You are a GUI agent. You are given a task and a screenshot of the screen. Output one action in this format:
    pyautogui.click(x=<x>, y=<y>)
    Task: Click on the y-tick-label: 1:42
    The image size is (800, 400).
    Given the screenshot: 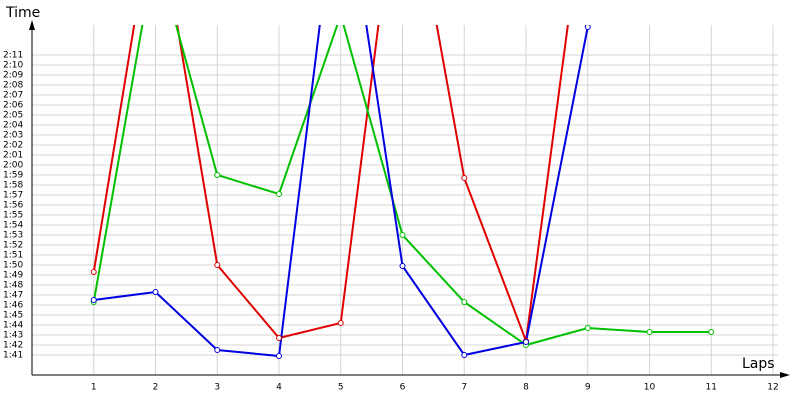 What is the action you would take?
    pyautogui.click(x=13, y=346)
    